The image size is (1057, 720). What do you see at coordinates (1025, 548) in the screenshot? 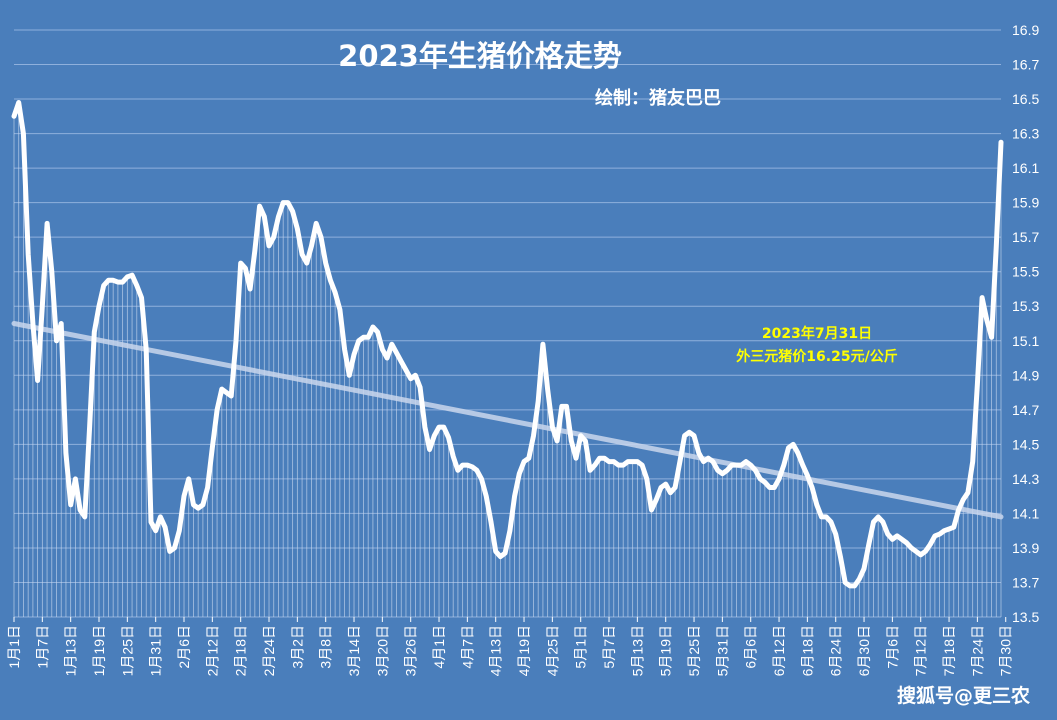
I see `y-tick-label: 13.9` at bounding box center [1025, 548].